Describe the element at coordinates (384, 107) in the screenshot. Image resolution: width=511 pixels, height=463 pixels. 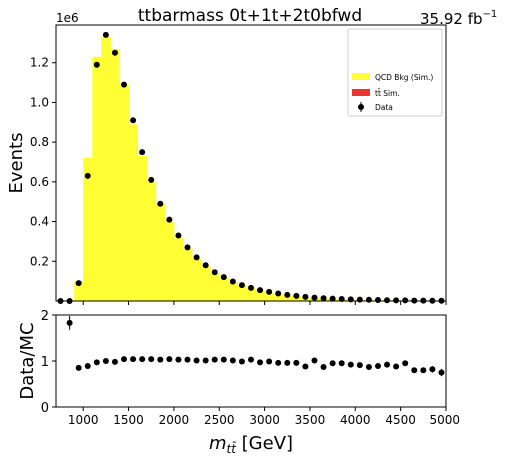
I see `legend-label-data: Data` at that location.